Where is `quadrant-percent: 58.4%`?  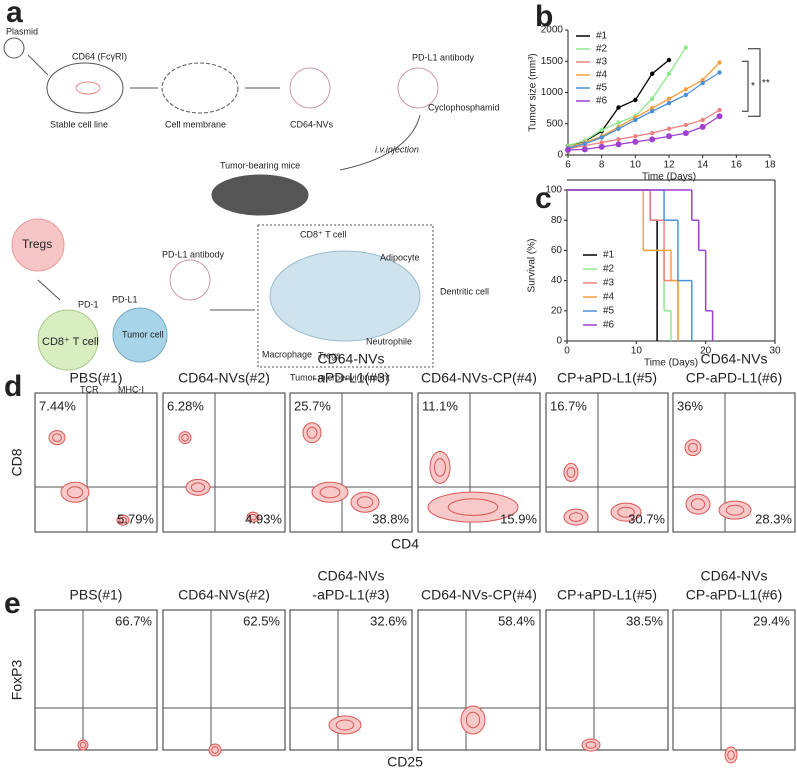
quadrant-percent: 58.4% is located at coordinates (516, 620).